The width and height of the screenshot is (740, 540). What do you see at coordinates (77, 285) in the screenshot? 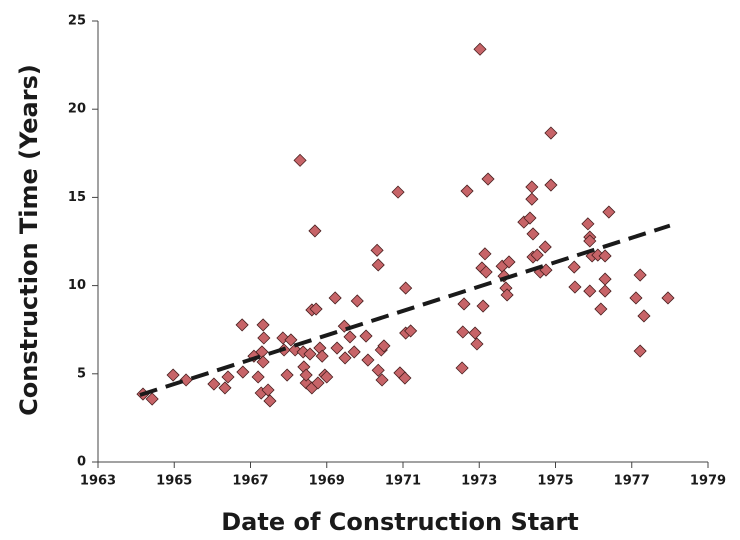
I see `y-tick-label: 10` at bounding box center [77, 285].